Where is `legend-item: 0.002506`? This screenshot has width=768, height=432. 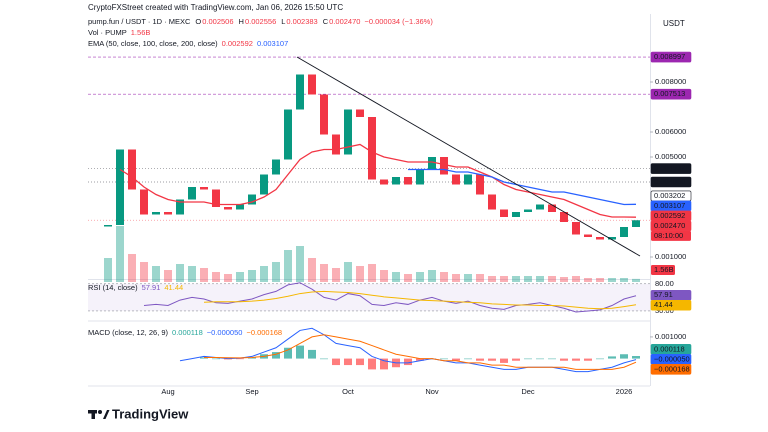 legend-item: 0.002506 is located at coordinates (217, 21).